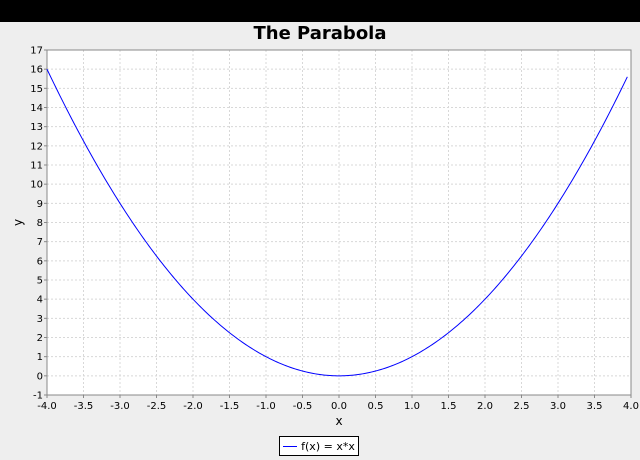  Describe the element at coordinates (522, 406) in the screenshot. I see `x-tick-label: 2.5` at that location.